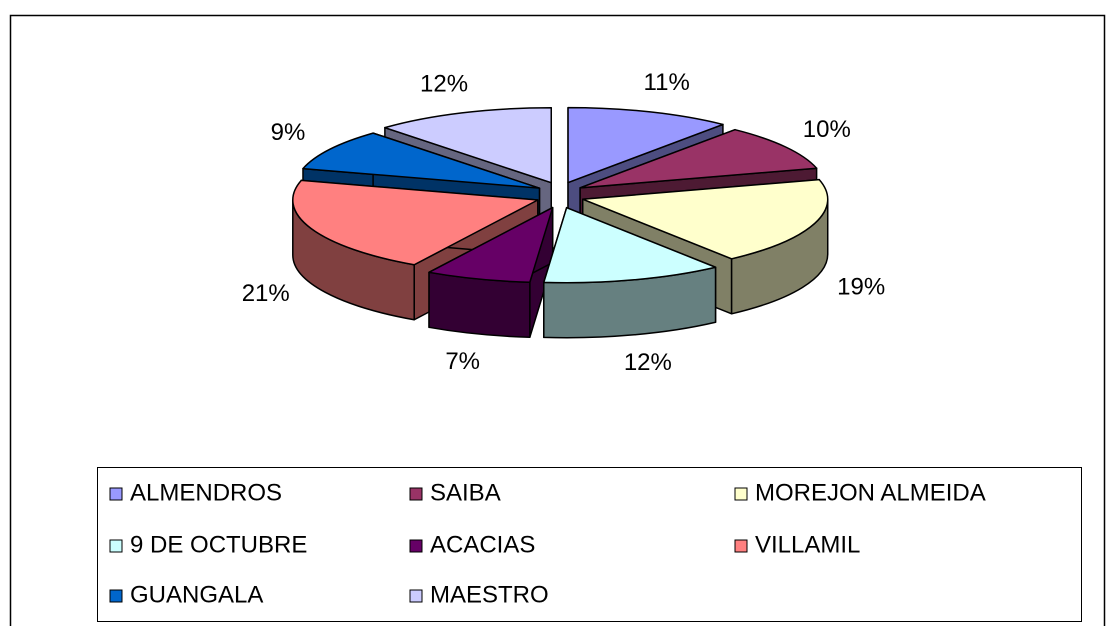  Describe the element at coordinates (870, 492) in the screenshot. I see `legend-label: MOREJON ALMEIDA` at that location.